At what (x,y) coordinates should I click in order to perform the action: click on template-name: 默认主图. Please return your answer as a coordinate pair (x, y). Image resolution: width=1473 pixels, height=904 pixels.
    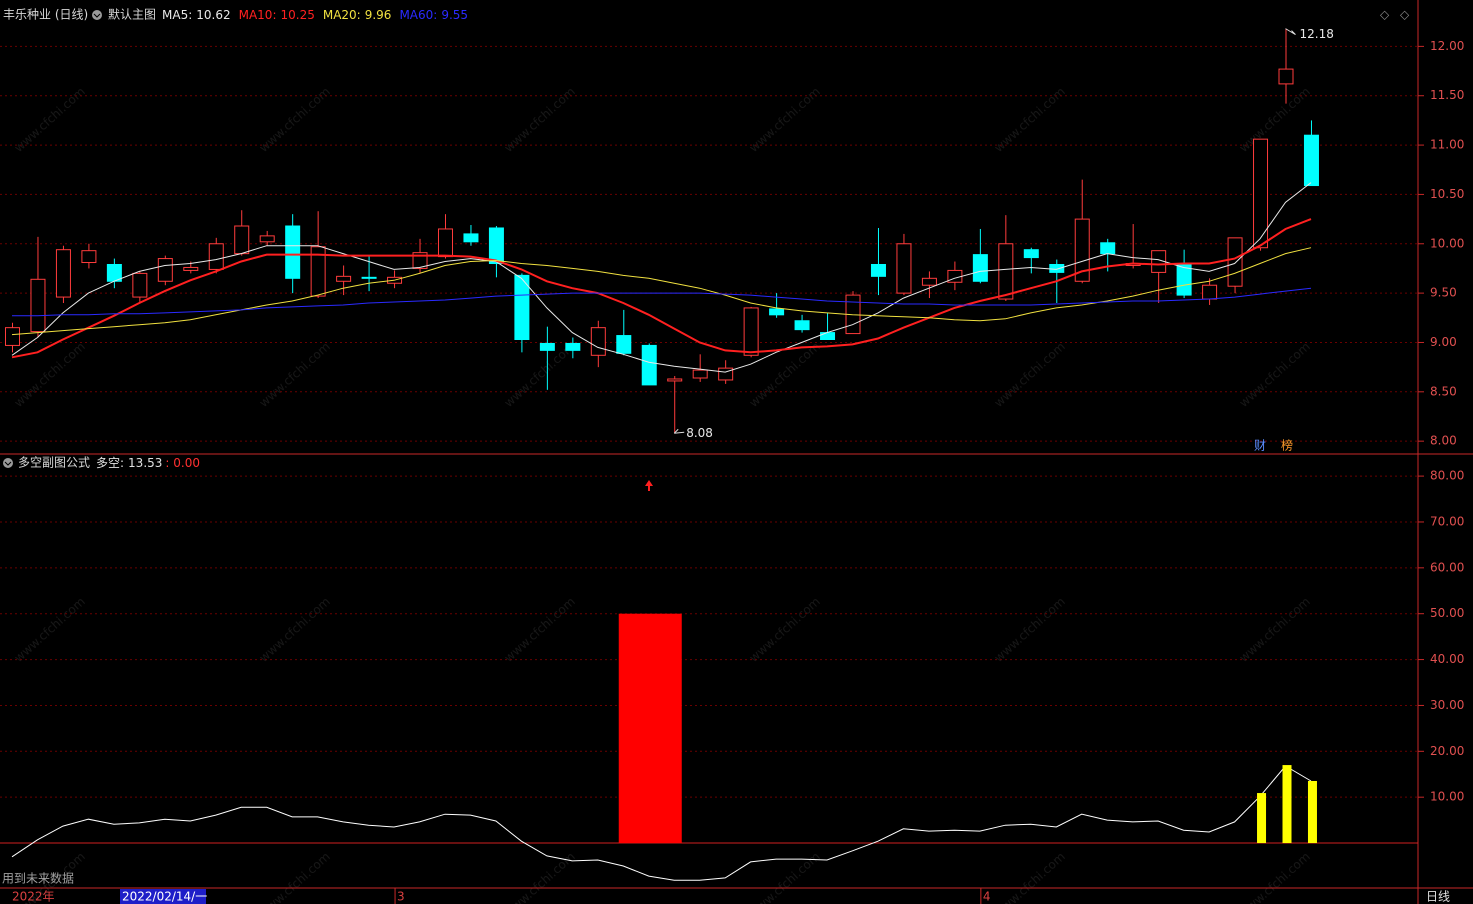
    Looking at the image, I should click on (132, 14).